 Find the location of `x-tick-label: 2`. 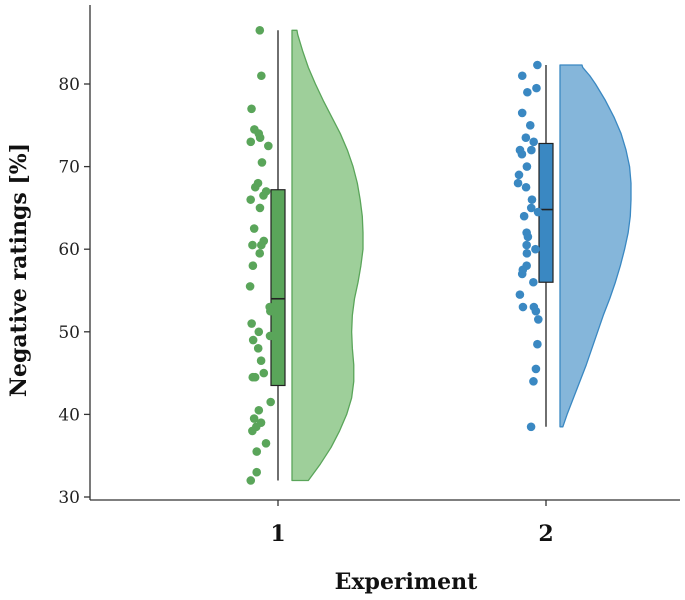

x-tick-label: 2 is located at coordinates (545, 534).